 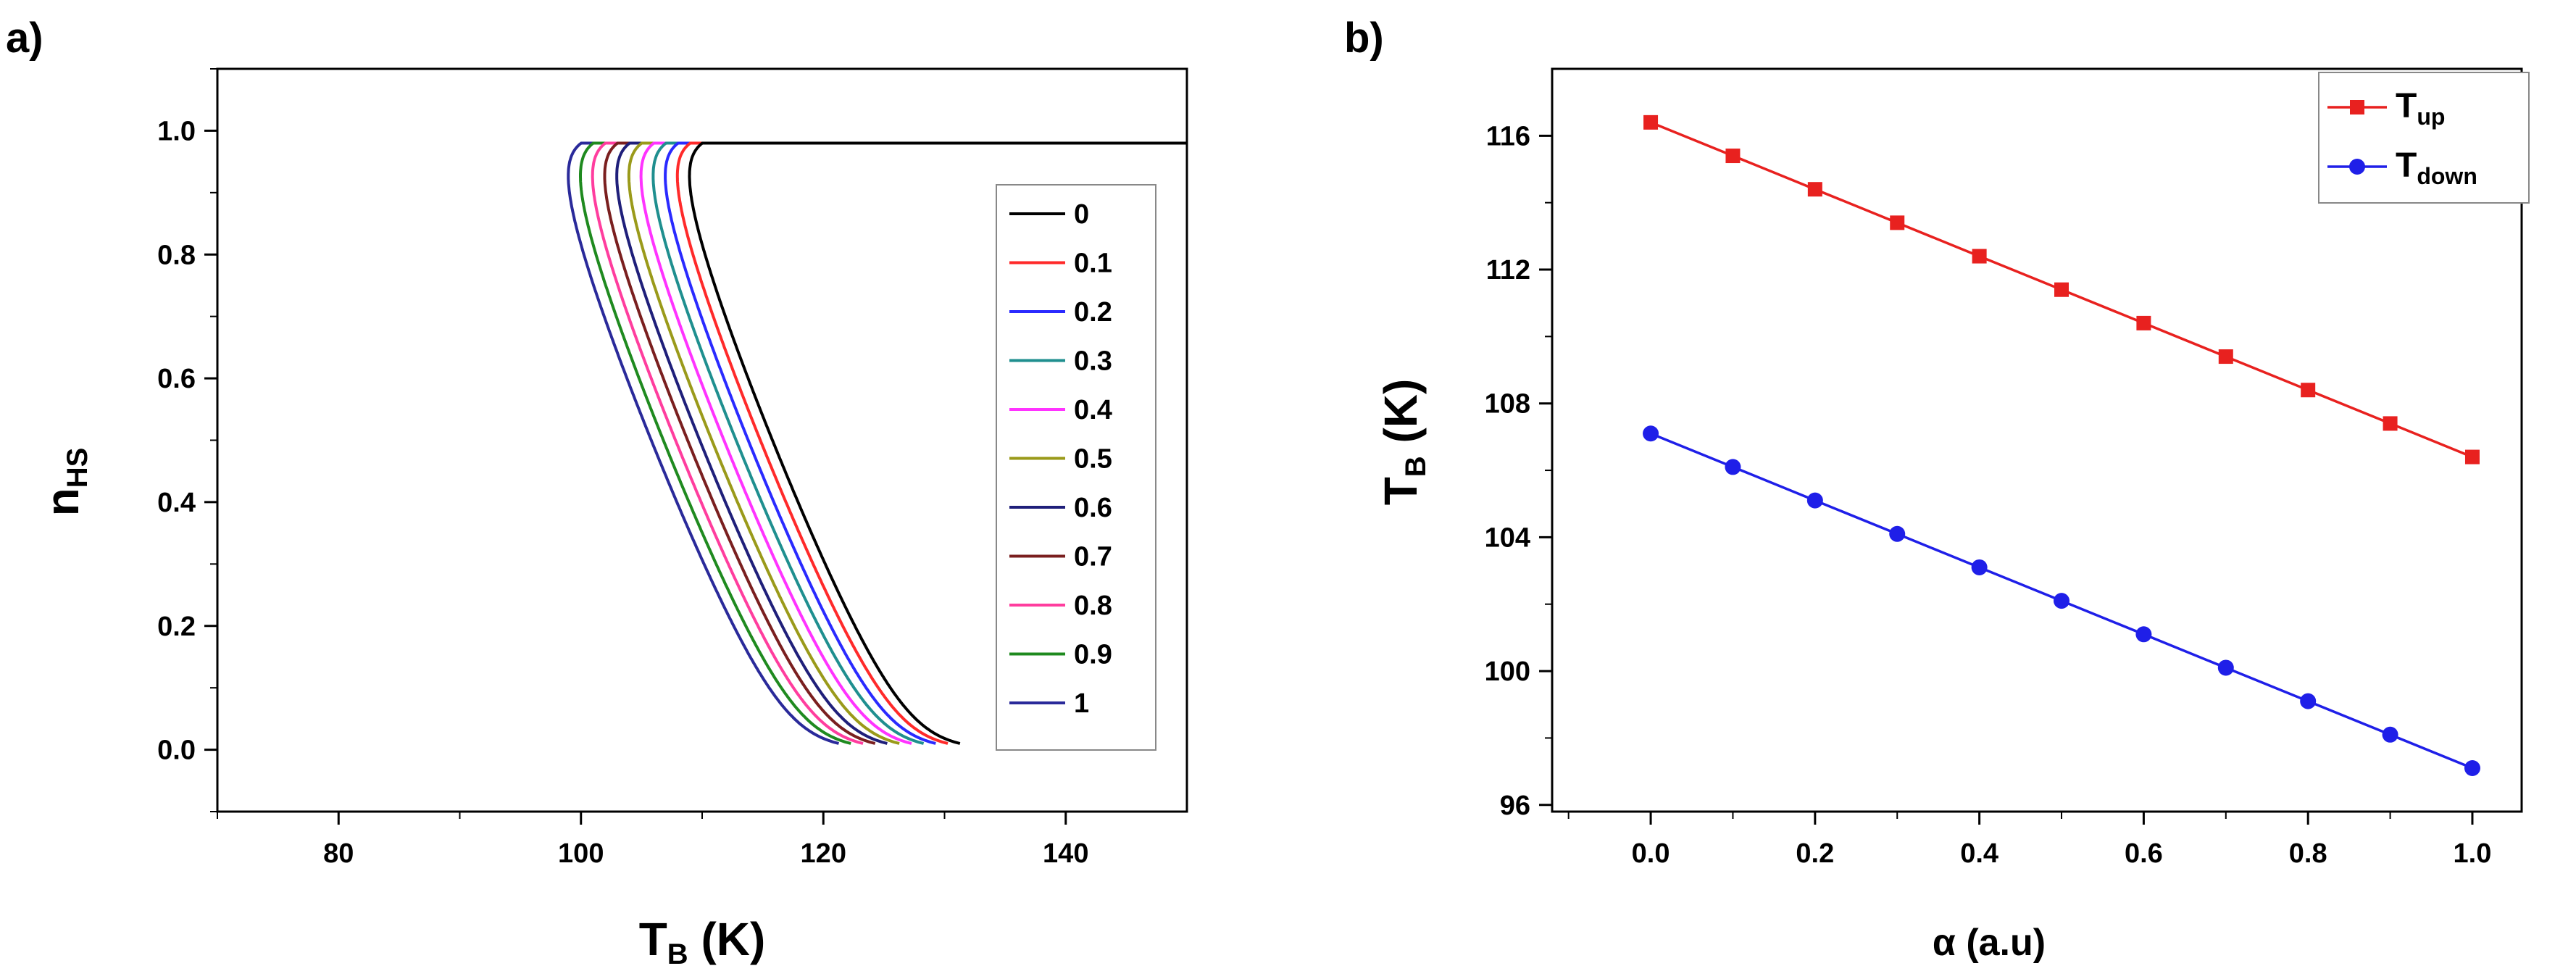 I want to click on y-tick-label: 104, so click(x=1507, y=538).